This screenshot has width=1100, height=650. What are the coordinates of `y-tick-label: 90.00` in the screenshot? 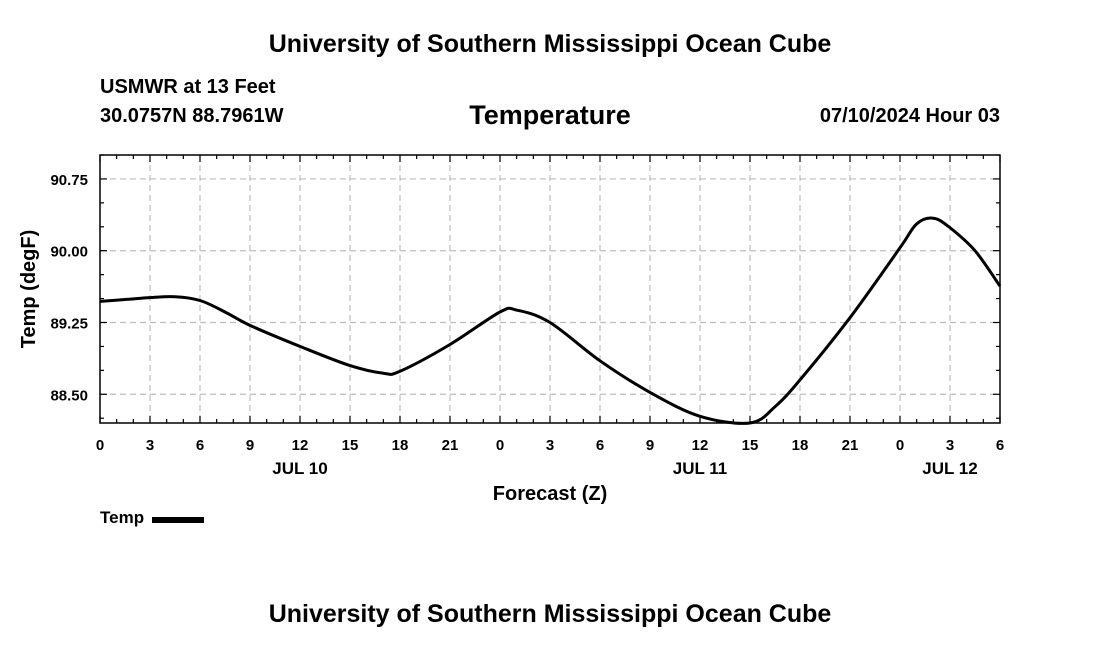 It's located at (69, 252).